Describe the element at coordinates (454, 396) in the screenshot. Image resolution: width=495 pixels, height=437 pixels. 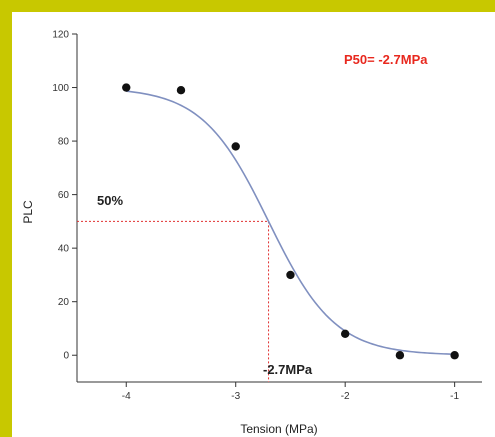
I see `x-tick-label: -1` at that location.